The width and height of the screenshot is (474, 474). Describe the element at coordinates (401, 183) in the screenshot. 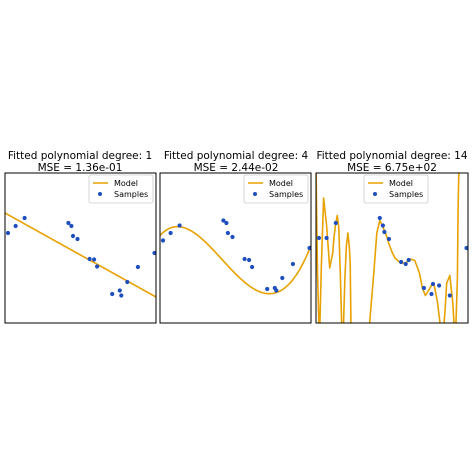

I see `subplot-3-legend-model-label: Model` at that location.